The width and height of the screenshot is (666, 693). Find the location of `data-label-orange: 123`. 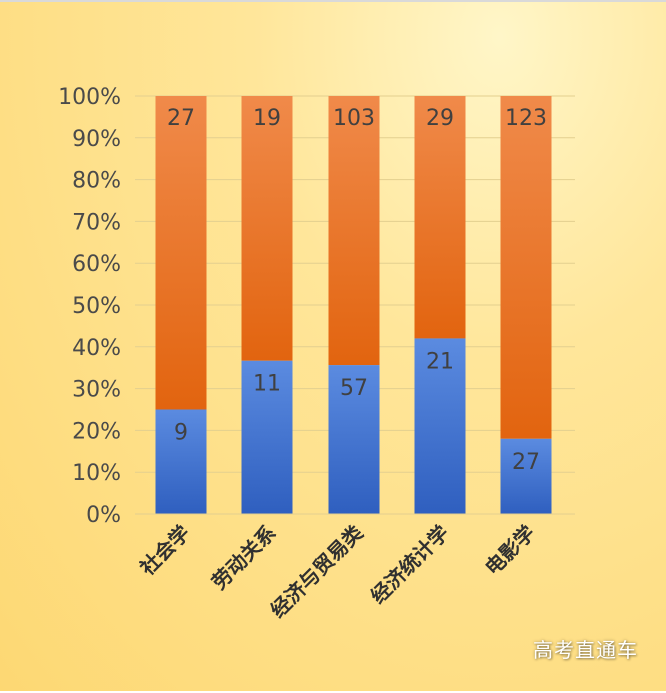

data-label-orange: 123 is located at coordinates (526, 118).